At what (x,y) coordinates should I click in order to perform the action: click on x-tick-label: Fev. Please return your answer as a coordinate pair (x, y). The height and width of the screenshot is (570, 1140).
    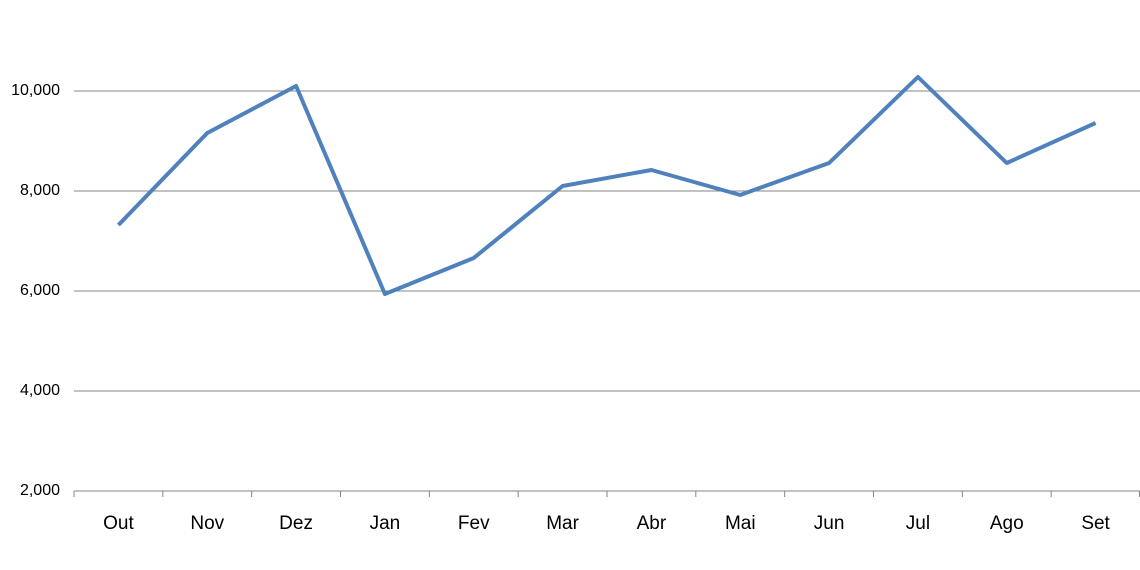
    Looking at the image, I should click on (474, 523).